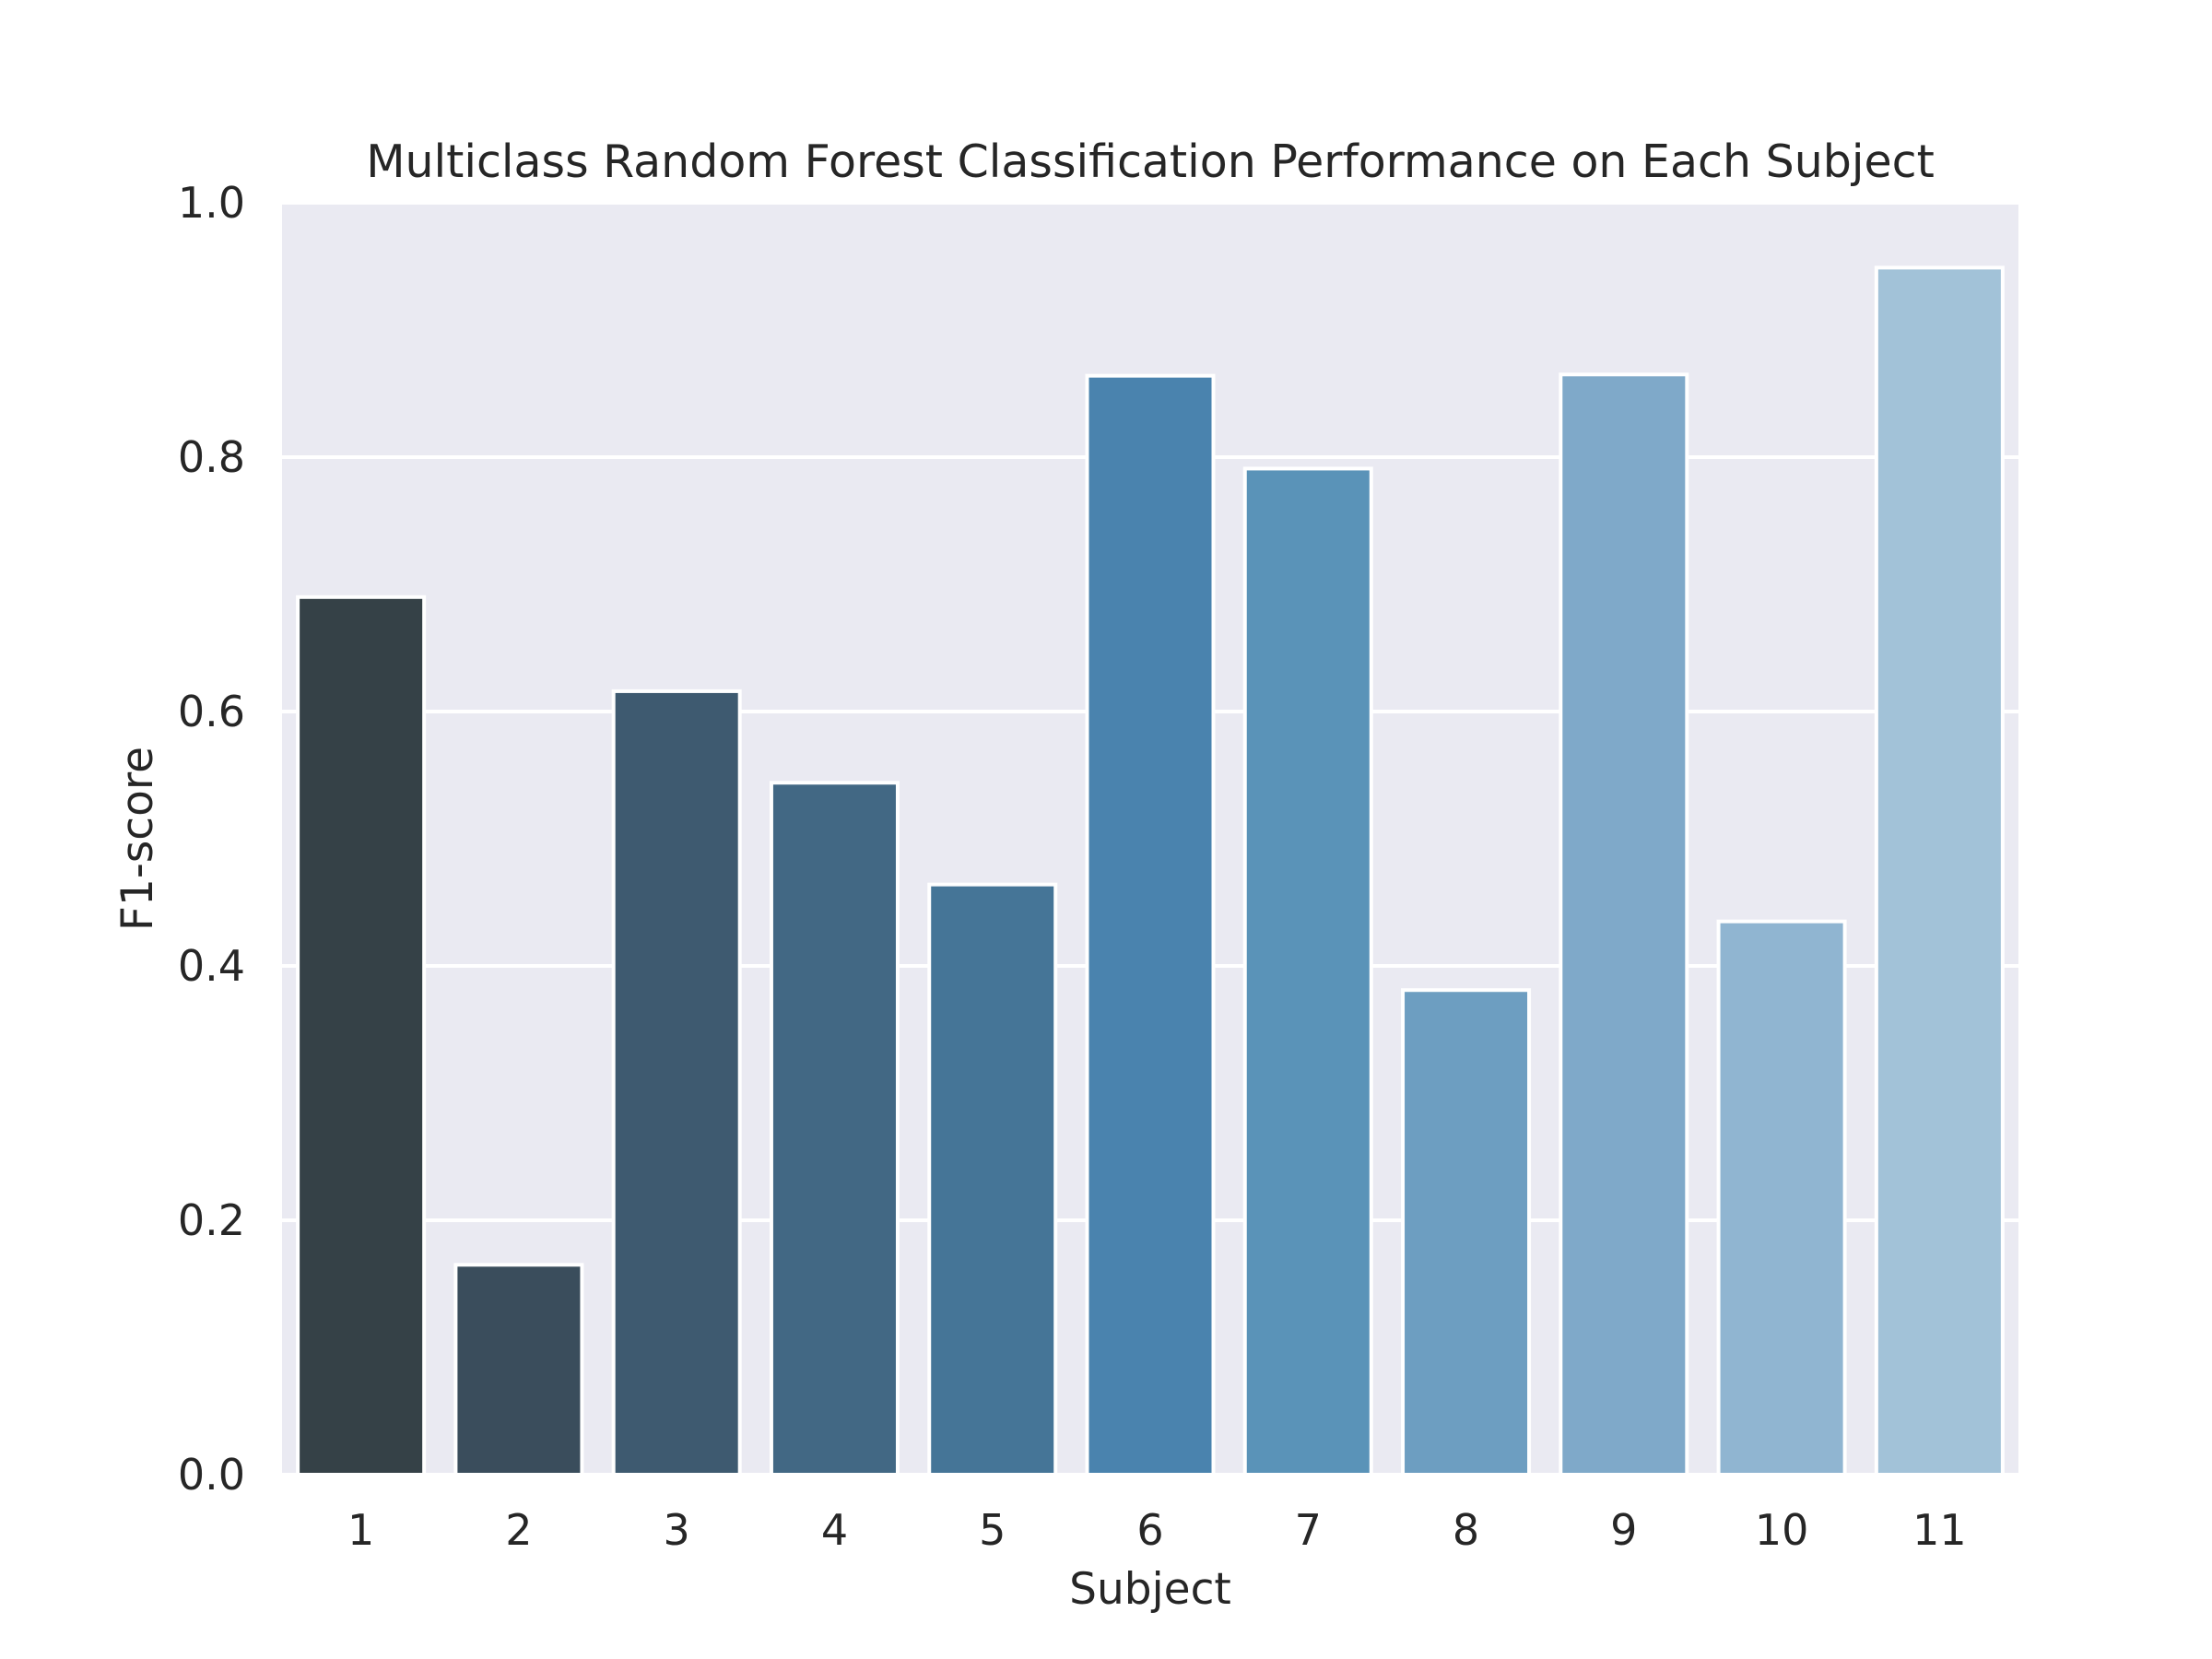 This screenshot has height=1659, width=2212. Describe the element at coordinates (211, 203) in the screenshot. I see `y-tick-label: 1.0` at that location.